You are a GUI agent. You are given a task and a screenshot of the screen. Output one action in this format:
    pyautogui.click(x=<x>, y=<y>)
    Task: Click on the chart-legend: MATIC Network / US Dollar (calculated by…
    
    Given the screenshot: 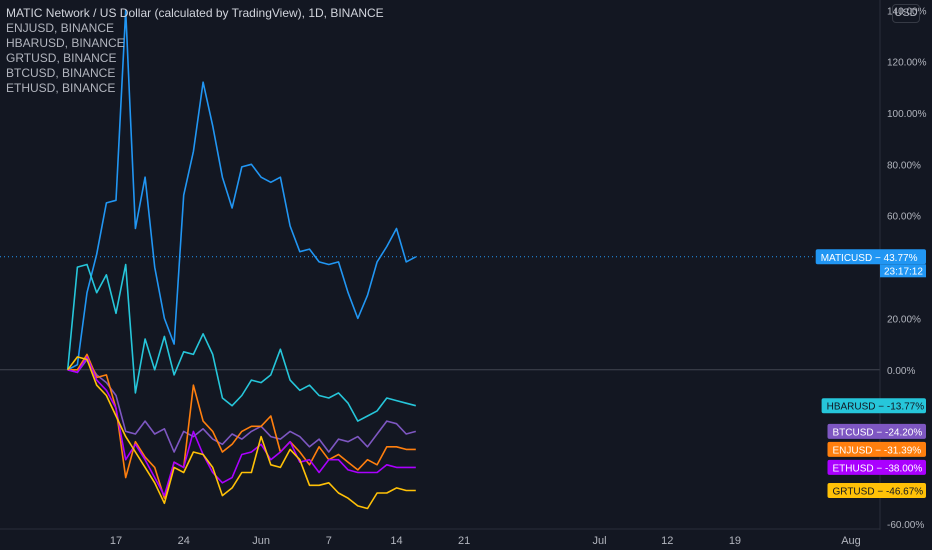 What is the action you would take?
    pyautogui.click(x=195, y=51)
    